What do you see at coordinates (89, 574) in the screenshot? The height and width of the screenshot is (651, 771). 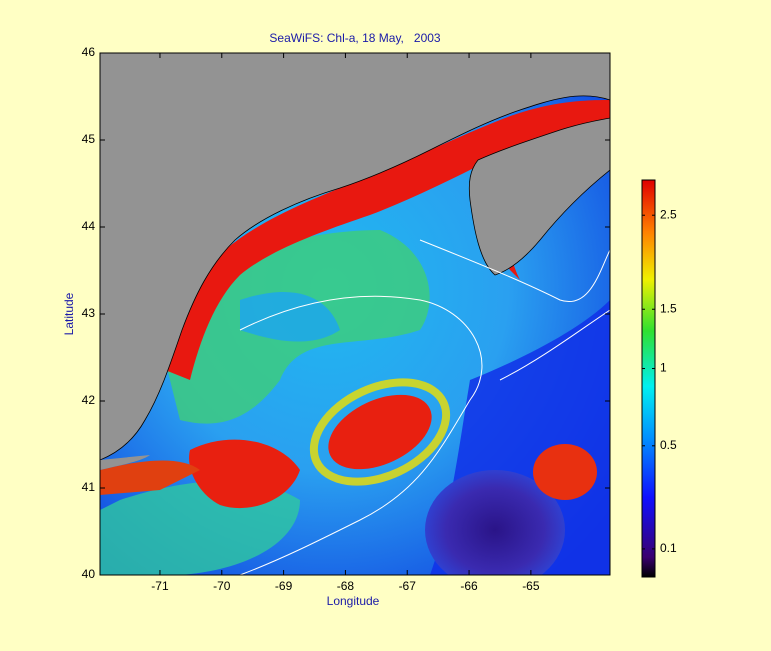 I see `y-tick-label: 40` at bounding box center [89, 574].